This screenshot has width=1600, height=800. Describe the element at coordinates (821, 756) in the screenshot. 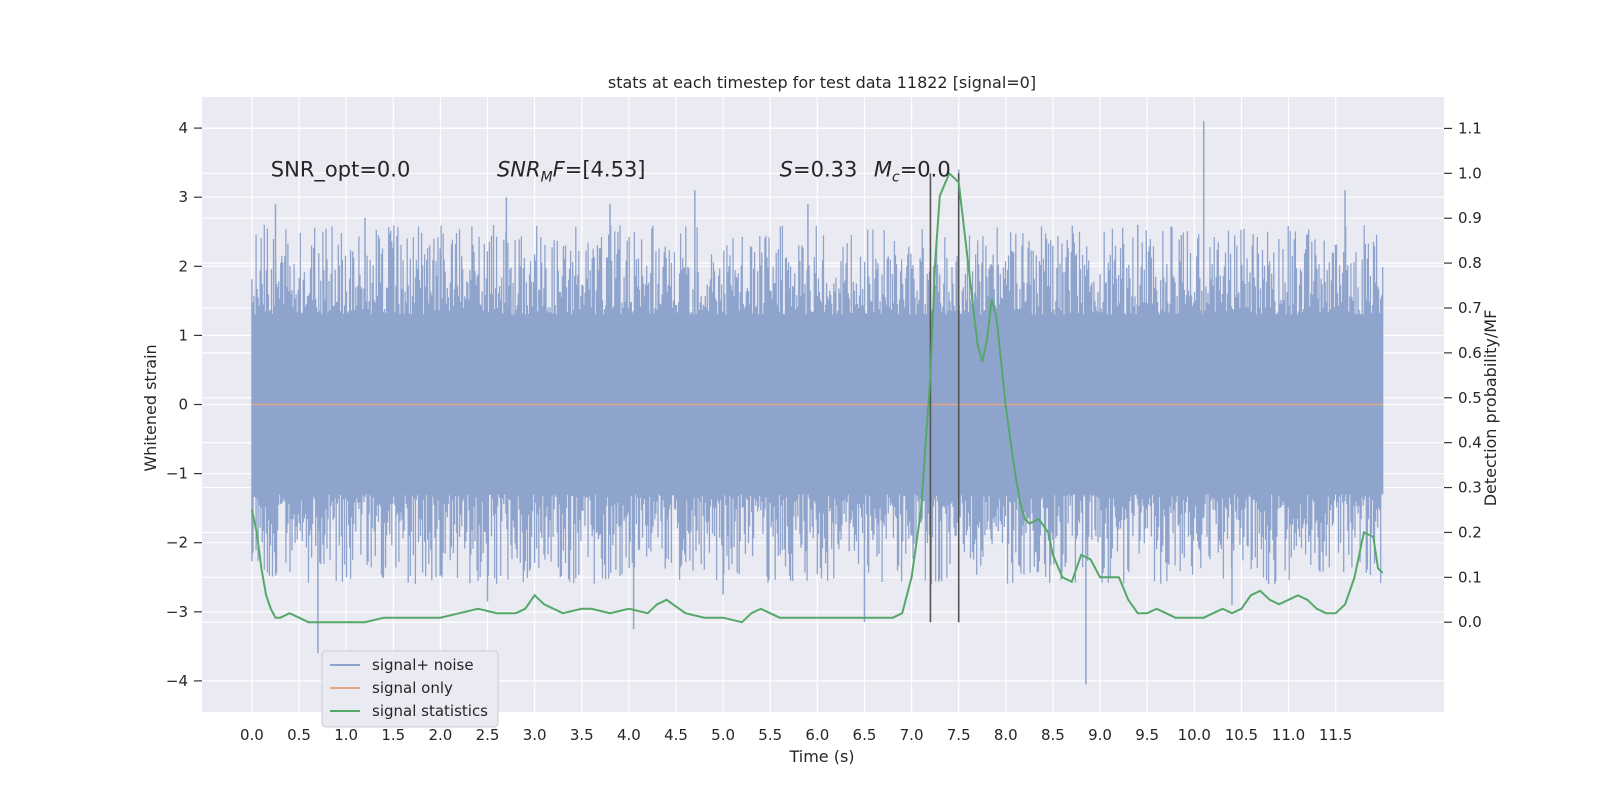

I see `x-axis-label: Time (s)` at that location.